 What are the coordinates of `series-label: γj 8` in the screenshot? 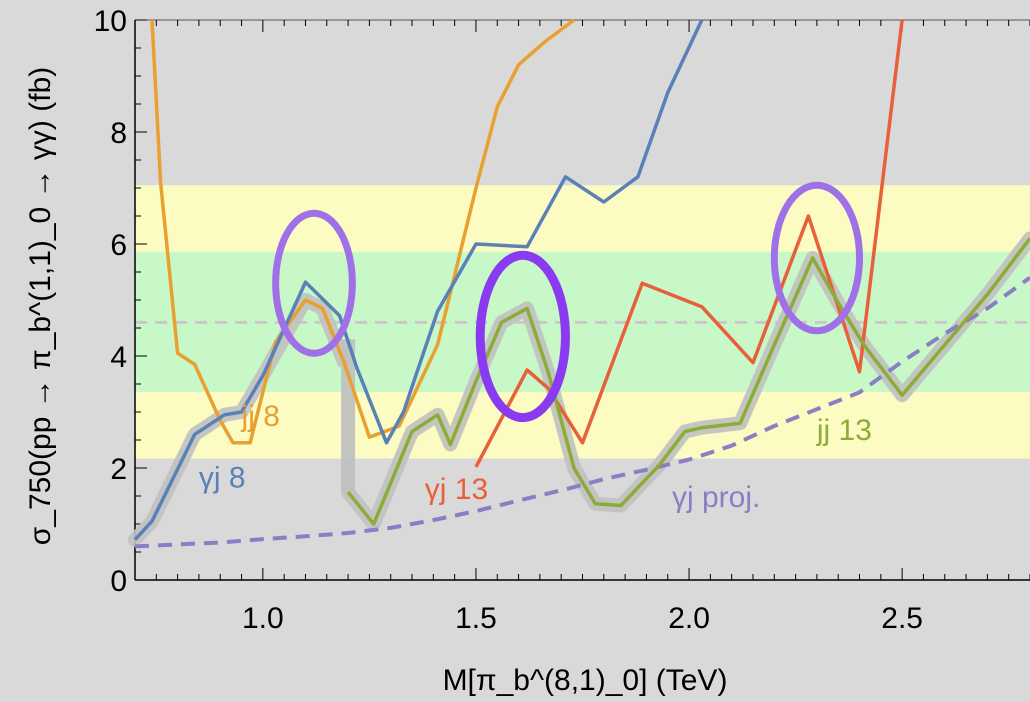 It's located at (222, 478).